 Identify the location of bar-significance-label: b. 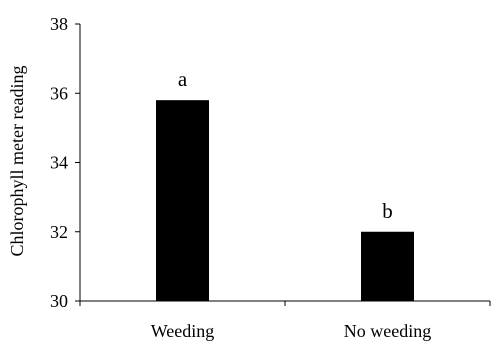
(387, 211).